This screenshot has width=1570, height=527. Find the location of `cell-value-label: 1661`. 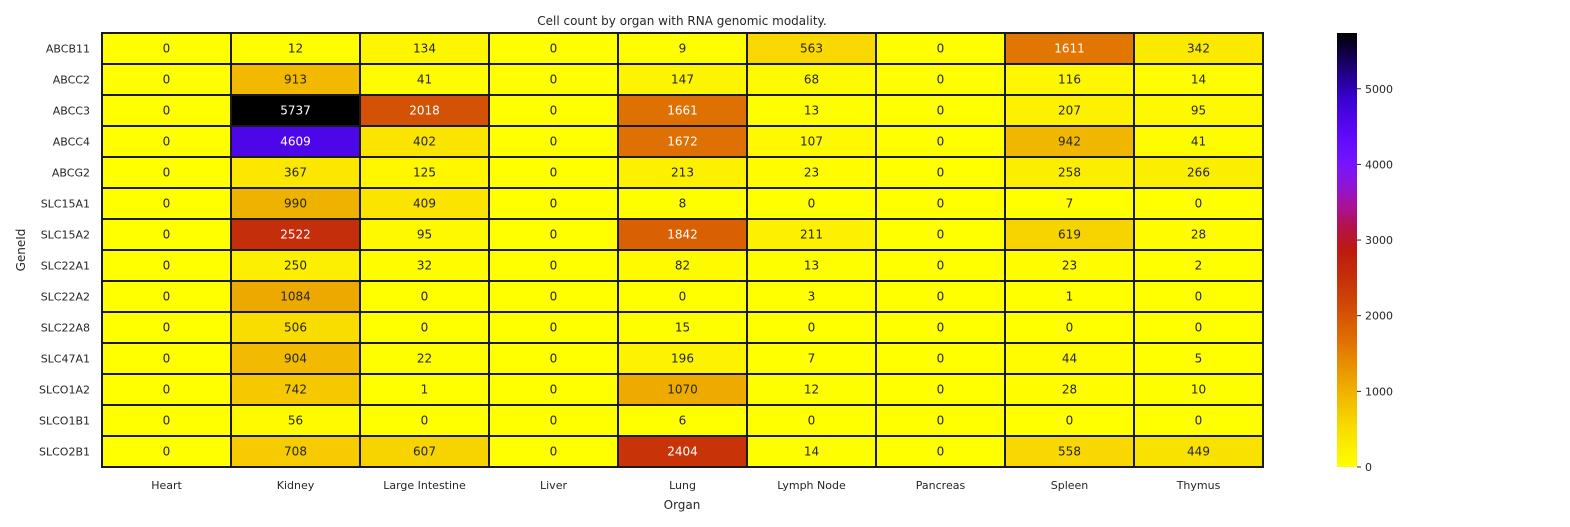

cell-value-label: 1661 is located at coordinates (682, 111).